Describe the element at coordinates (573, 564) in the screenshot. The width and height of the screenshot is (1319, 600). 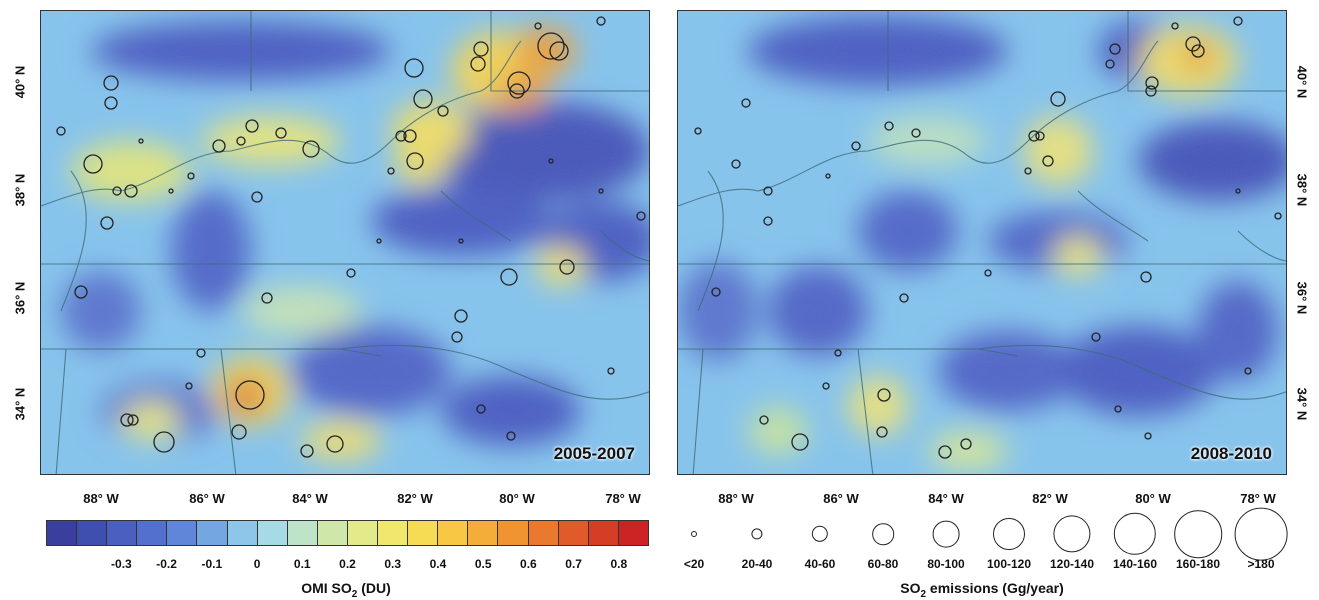
I see `colorbar-tick-label: 0.7` at that location.